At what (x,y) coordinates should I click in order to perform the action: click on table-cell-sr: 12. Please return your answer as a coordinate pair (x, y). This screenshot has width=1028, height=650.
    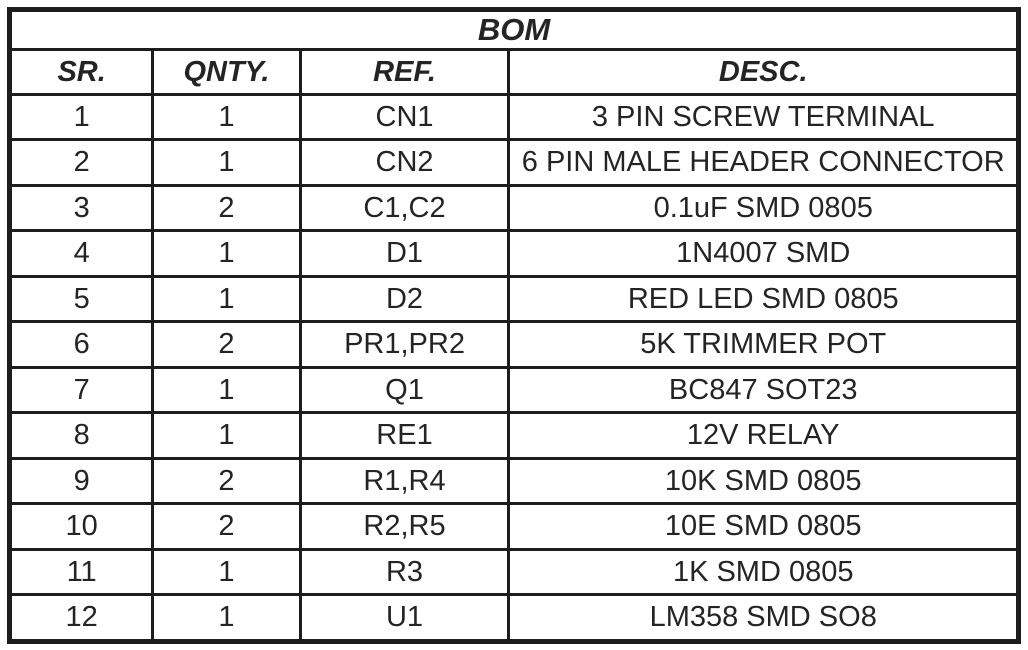
    Looking at the image, I should click on (81, 618).